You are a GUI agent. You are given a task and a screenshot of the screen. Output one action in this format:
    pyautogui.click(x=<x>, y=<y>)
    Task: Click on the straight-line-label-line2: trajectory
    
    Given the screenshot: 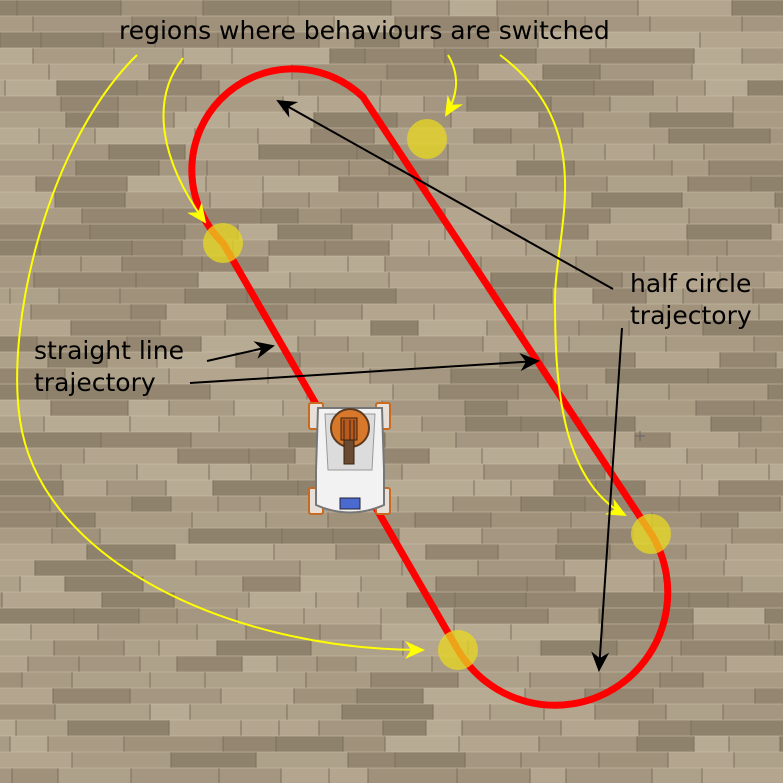 What is the action you would take?
    pyautogui.click(x=95, y=382)
    